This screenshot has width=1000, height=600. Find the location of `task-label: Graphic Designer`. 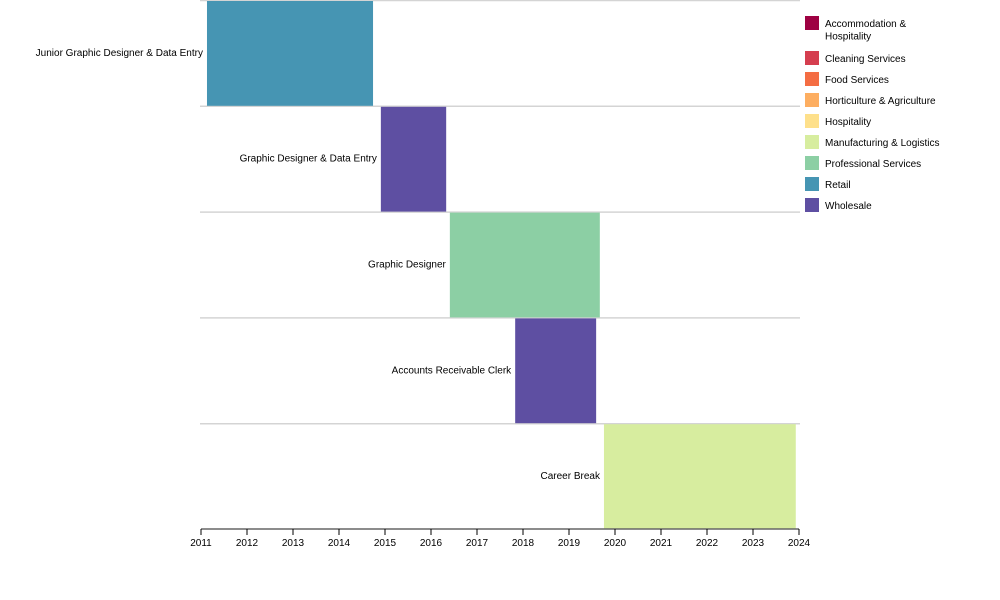

task-label: Graphic Designer is located at coordinates (407, 265).